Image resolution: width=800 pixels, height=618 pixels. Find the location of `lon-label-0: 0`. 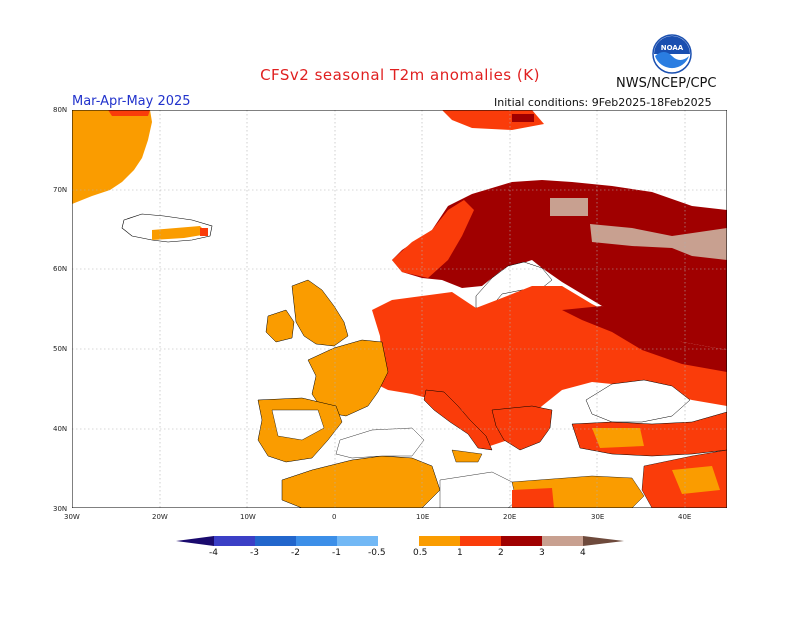

lon-label-0: 0 is located at coordinates (334, 517).